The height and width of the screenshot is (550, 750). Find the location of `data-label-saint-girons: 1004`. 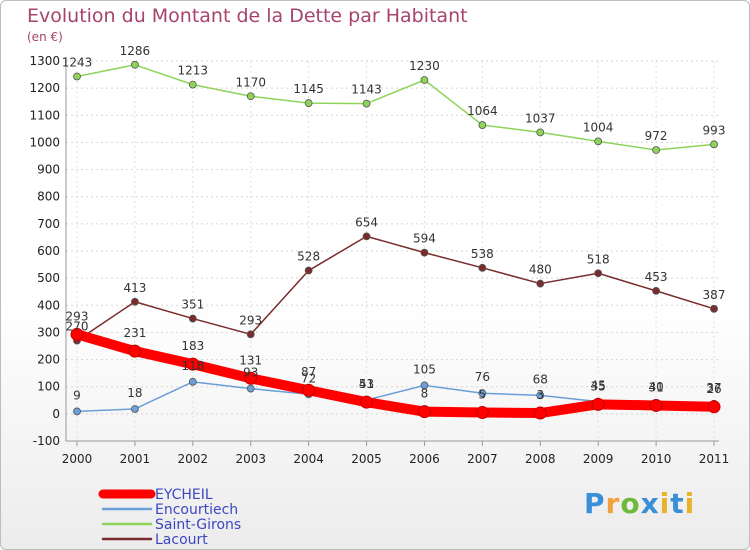

data-label-saint-girons: 1004 is located at coordinates (598, 127).